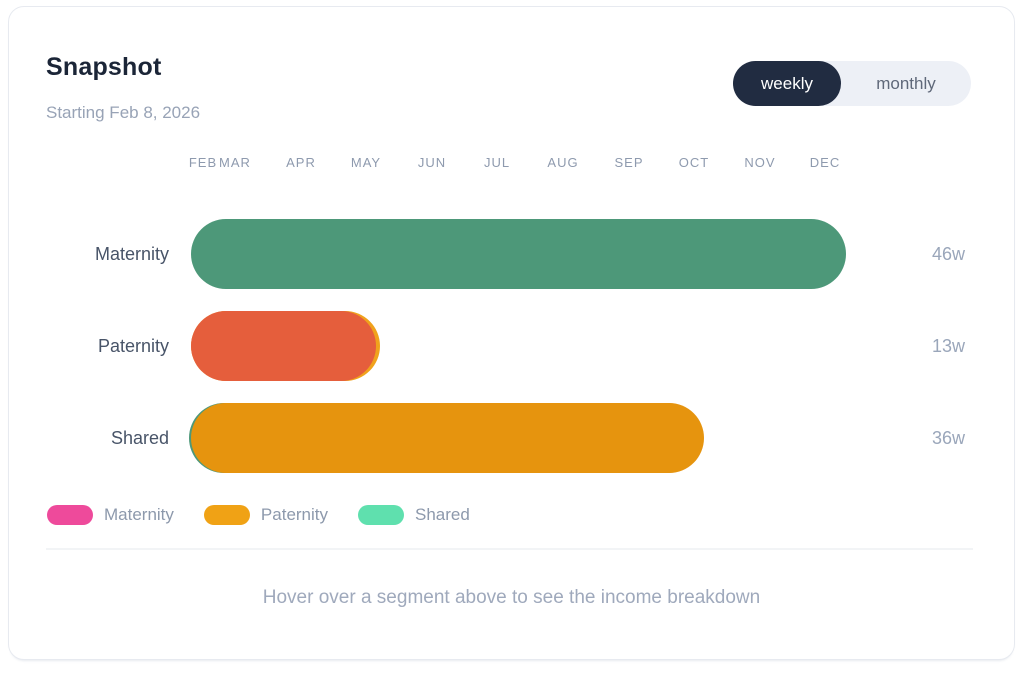  What do you see at coordinates (70, 515) in the screenshot?
I see `maternity-swatch-icon` at bounding box center [70, 515].